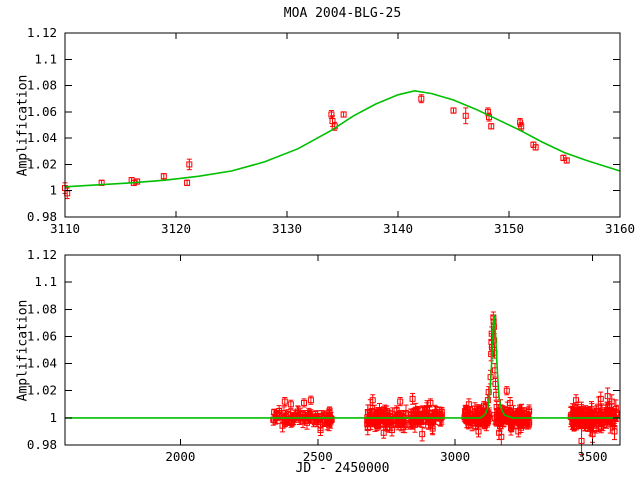 The width and height of the screenshot is (640, 484). Describe the element at coordinates (342, 468) in the screenshot. I see `x-axis-label: JD - 2450000` at that location.